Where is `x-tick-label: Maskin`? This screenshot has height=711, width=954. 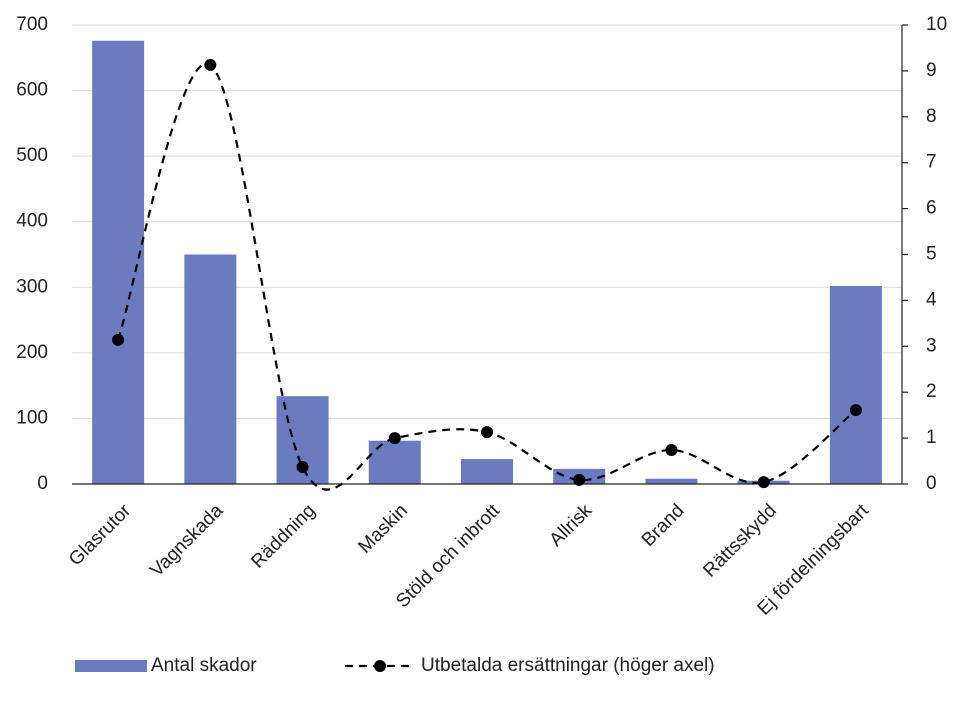
x-tick-label: Maskin is located at coordinates (382, 528).